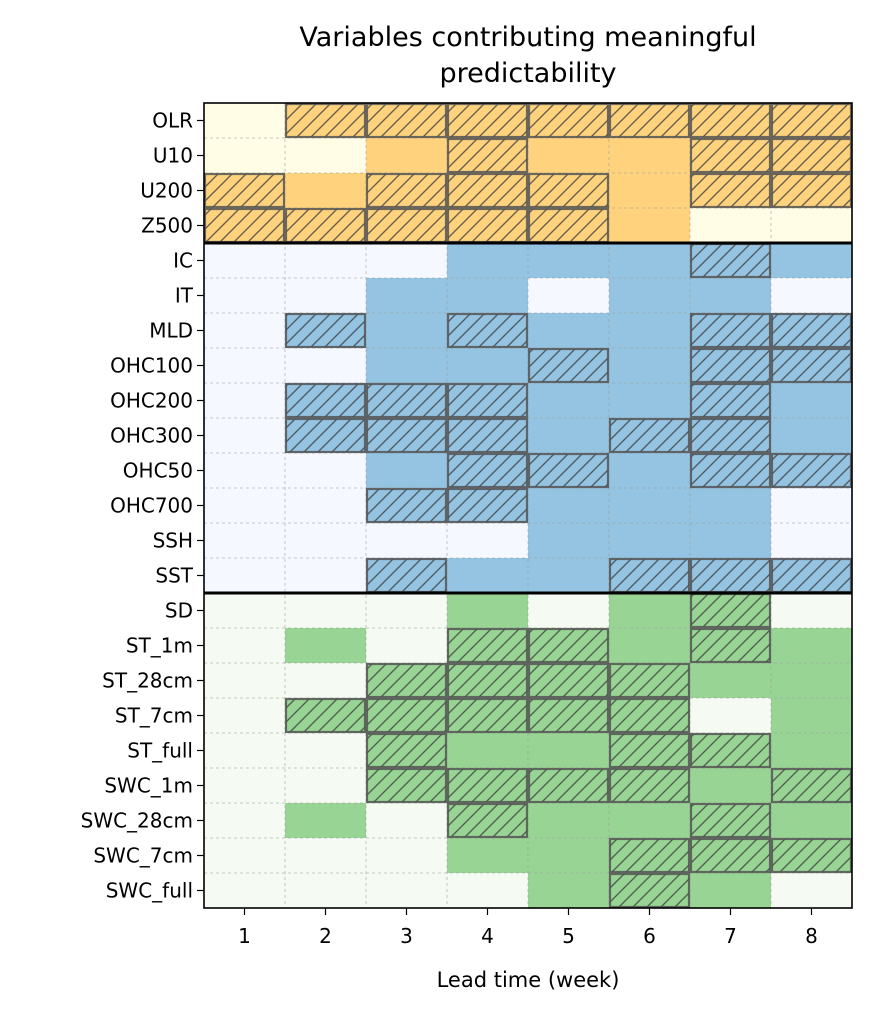 The width and height of the screenshot is (873, 1017). What do you see at coordinates (183, 261) in the screenshot?
I see `y-tick-label-IC: IC` at bounding box center [183, 261].